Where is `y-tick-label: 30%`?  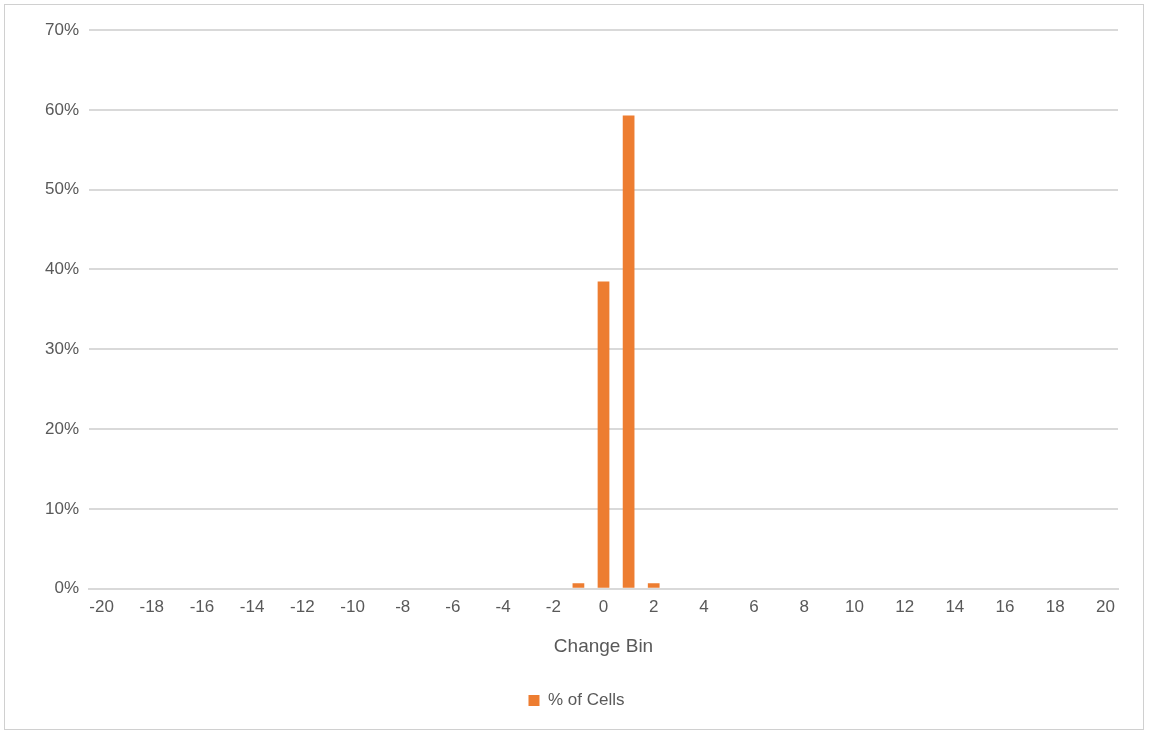
y-tick-label: 30% is located at coordinates (62, 348).